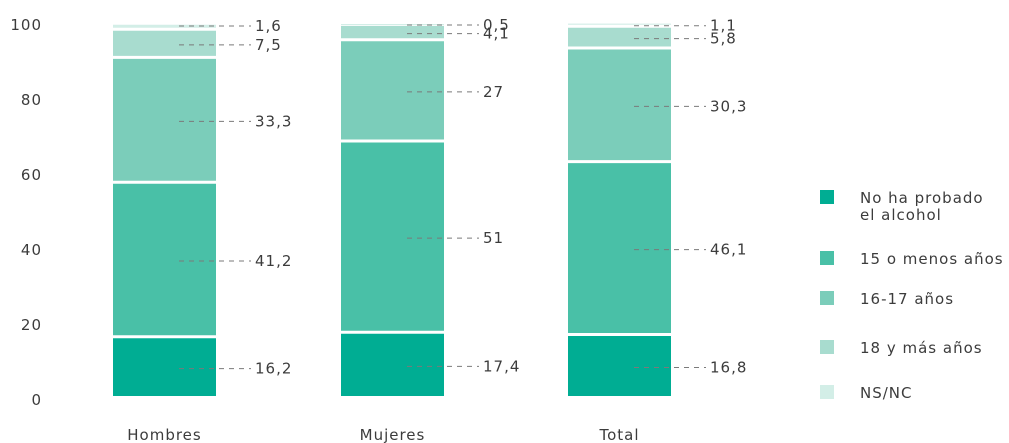 The image size is (1009, 443). I want to click on data-label: 51, so click(493, 238).